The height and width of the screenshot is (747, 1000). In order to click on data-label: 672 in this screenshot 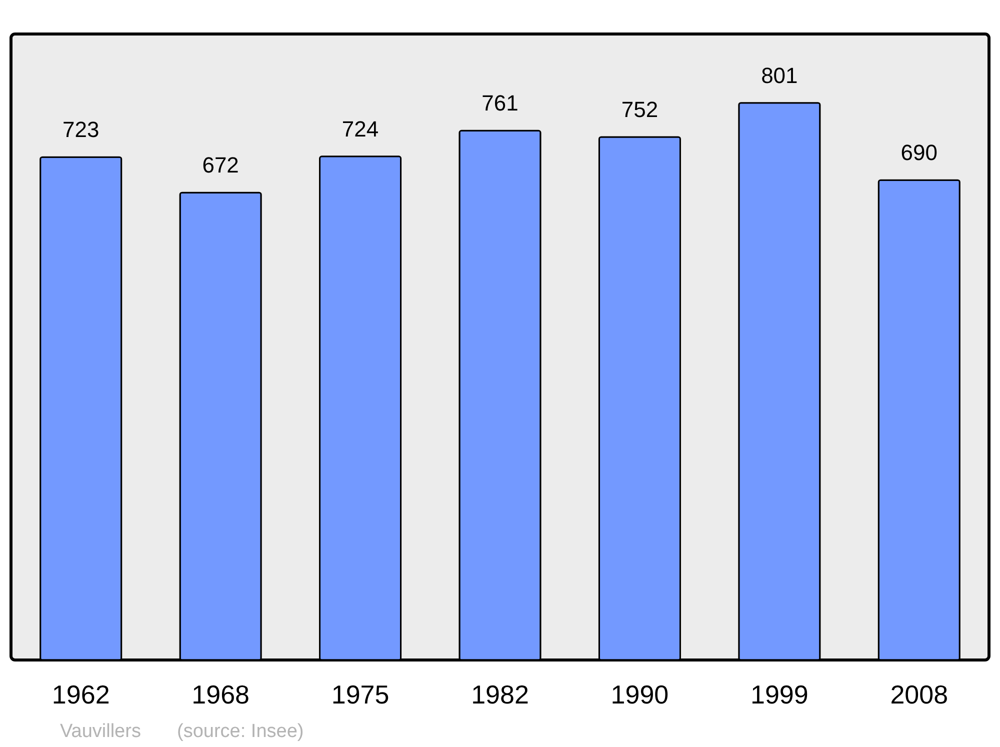, I will do `click(220, 165)`.